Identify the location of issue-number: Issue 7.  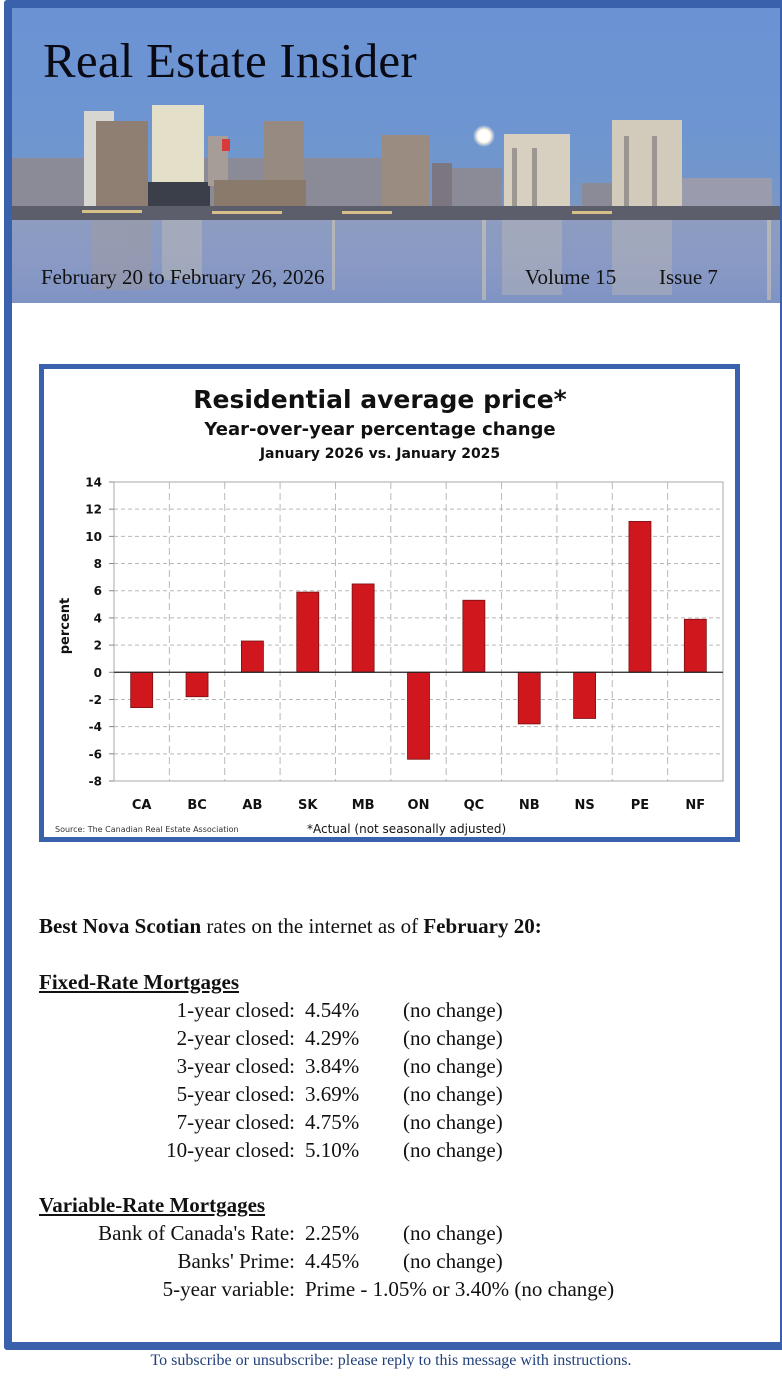
(688, 277).